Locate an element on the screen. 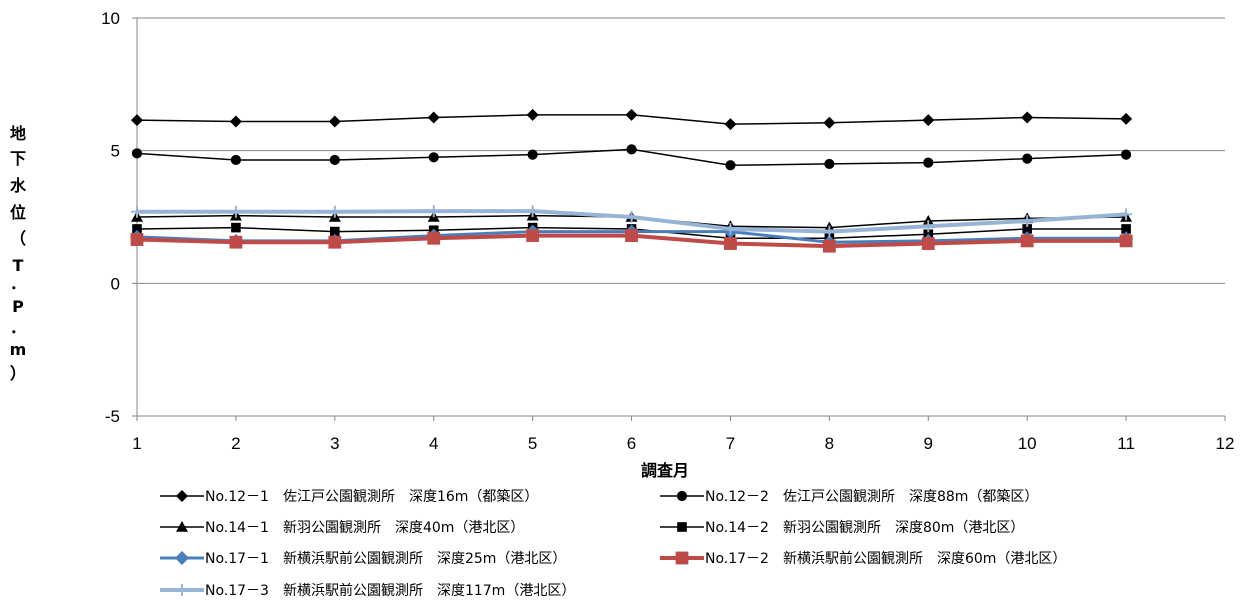 The height and width of the screenshot is (601, 1247). legend-item: No.14－1 新羽公園観測所 深度40m（港北区） is located at coordinates (342, 527).